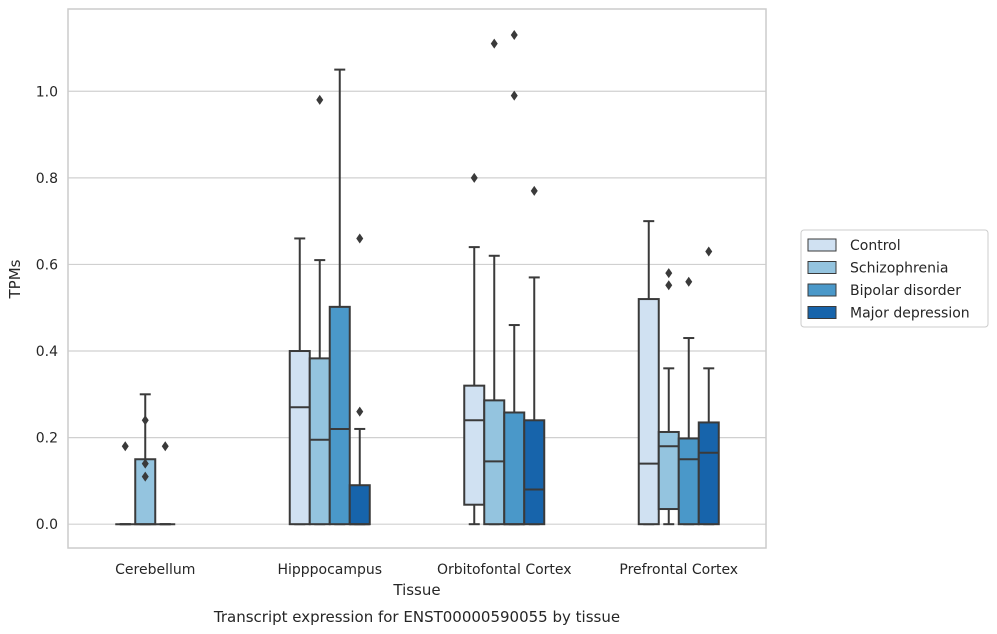  What do you see at coordinates (905, 291) in the screenshot?
I see `legend-label: Bipolar disorder` at bounding box center [905, 291].